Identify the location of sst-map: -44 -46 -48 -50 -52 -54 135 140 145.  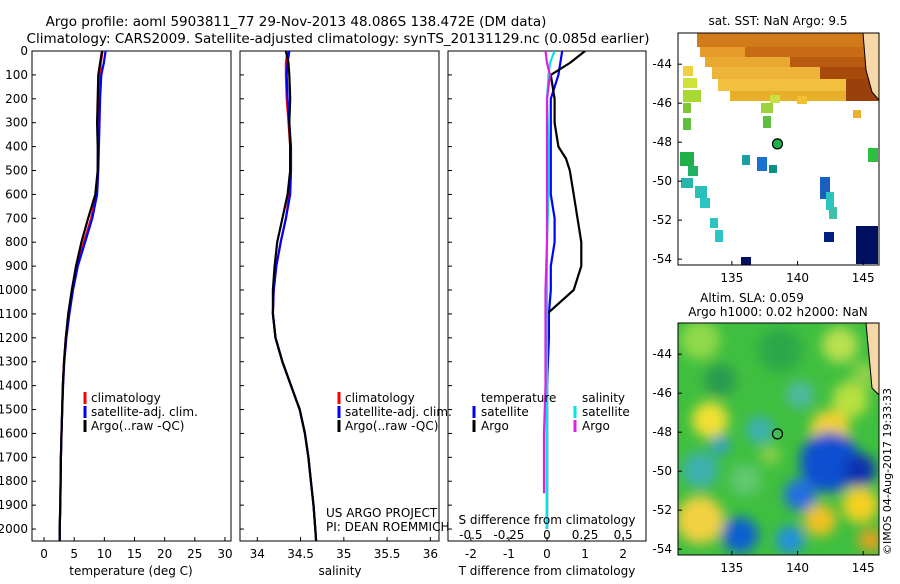
(765, 159).